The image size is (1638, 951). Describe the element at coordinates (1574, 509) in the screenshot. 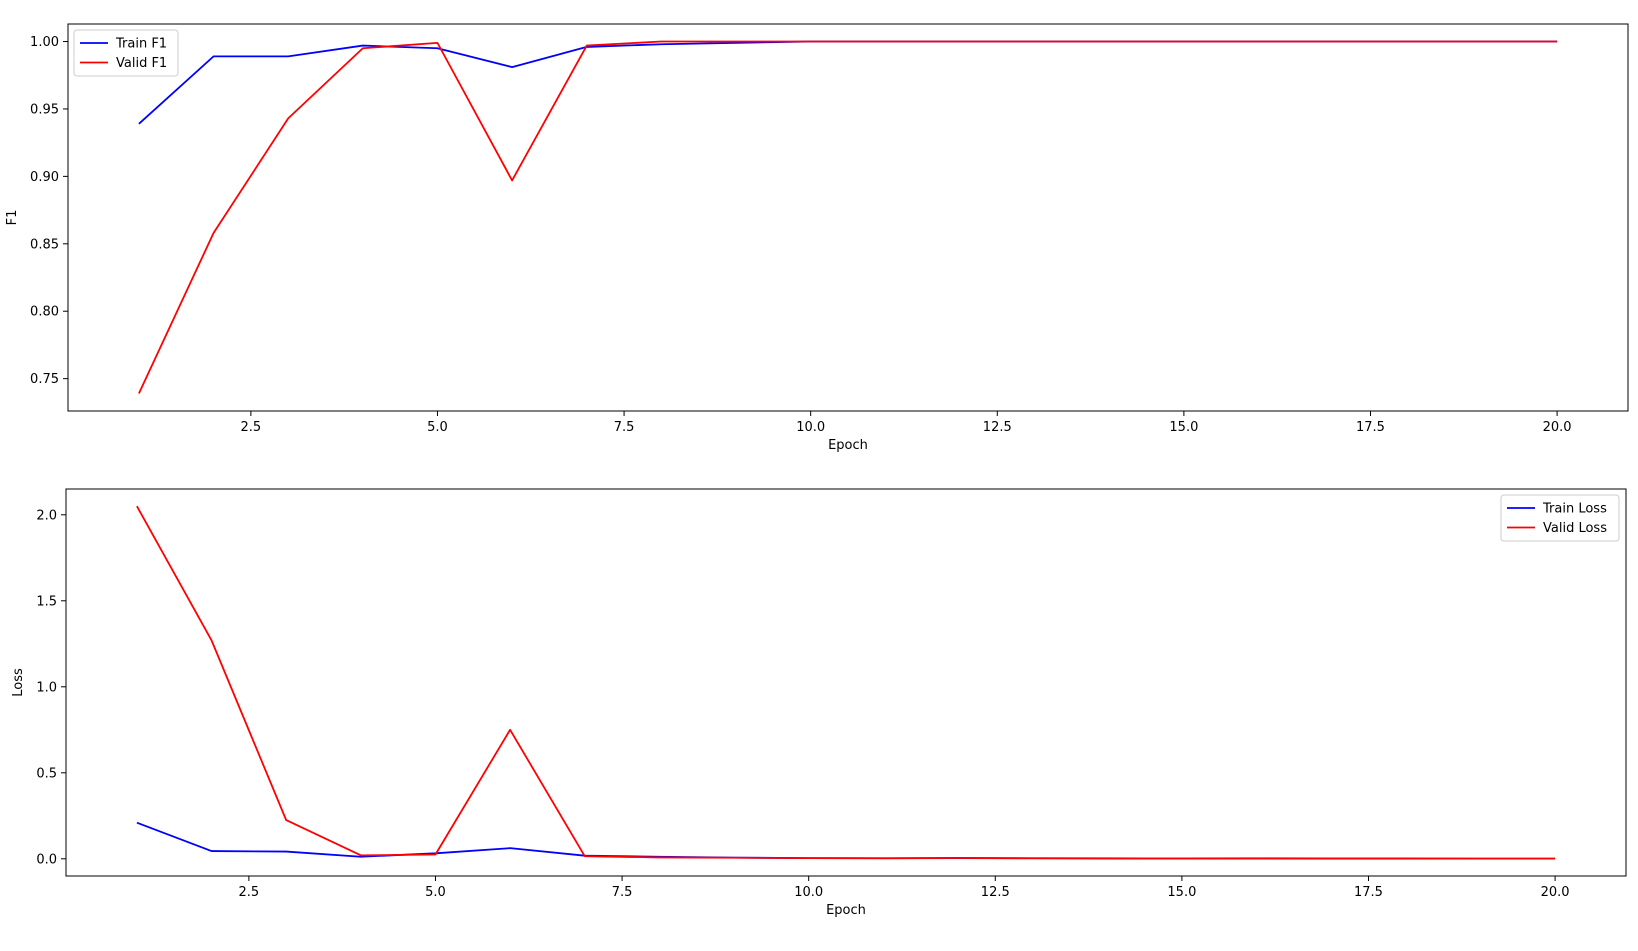

I see `legend-entry: Train Loss` at that location.